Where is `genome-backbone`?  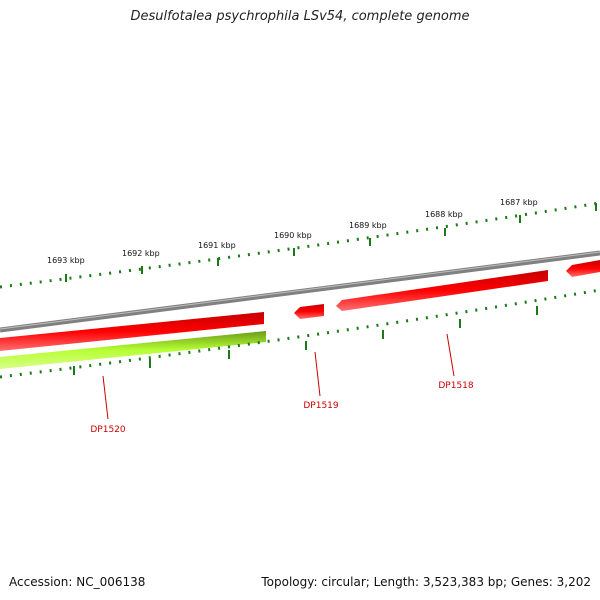
genome-backbone is located at coordinates (300, 291).